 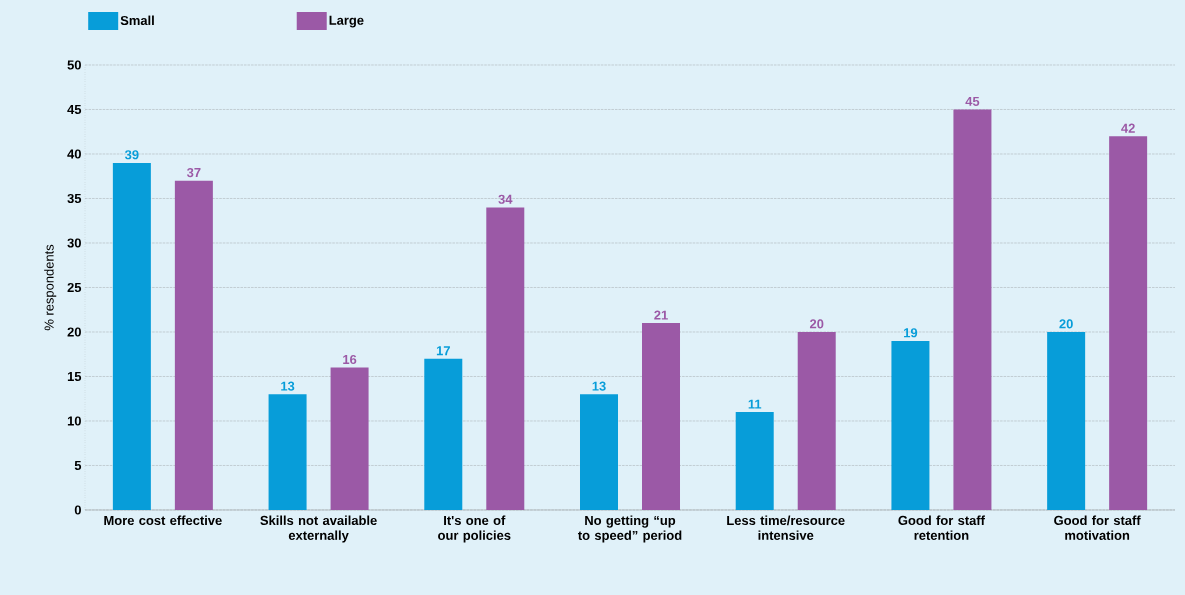 I want to click on y-tick-label: 30, so click(x=74, y=243).